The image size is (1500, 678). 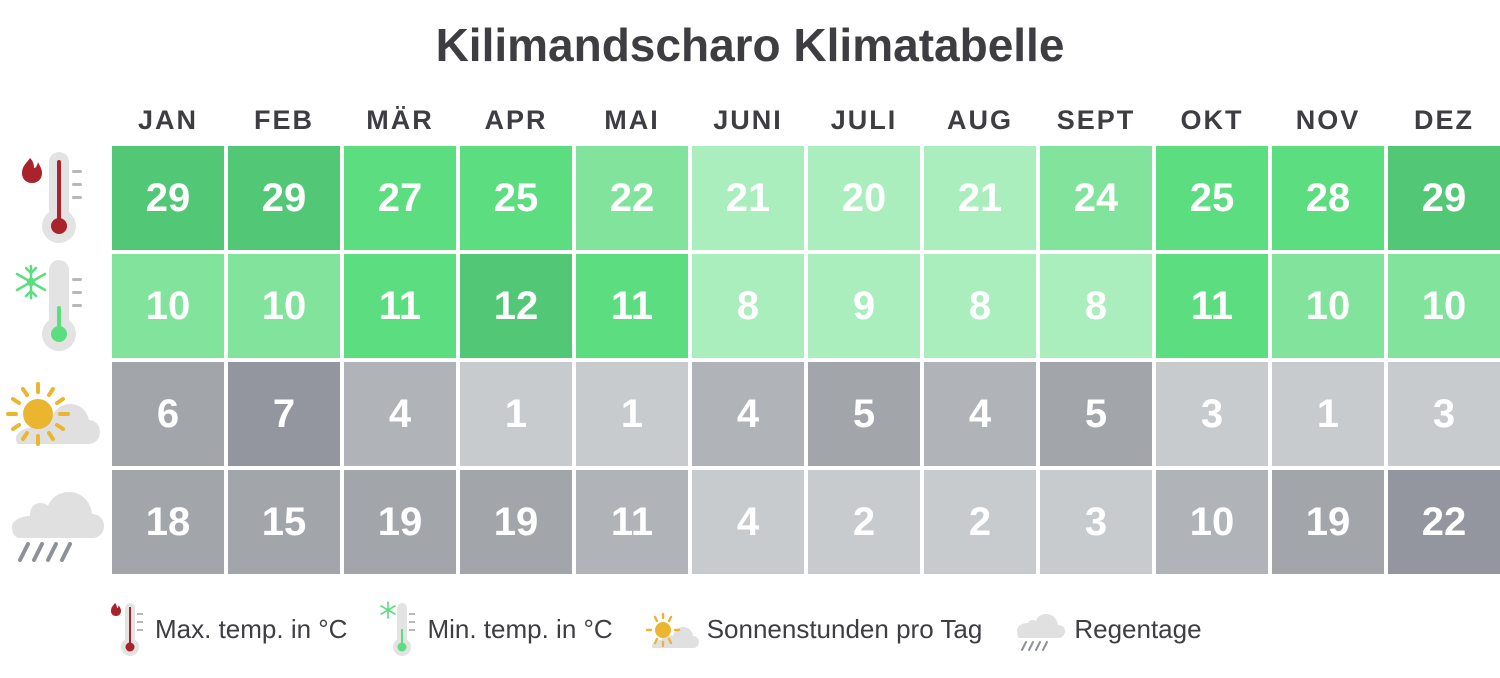 I want to click on table-cell-max-temp: 20, so click(x=864, y=198).